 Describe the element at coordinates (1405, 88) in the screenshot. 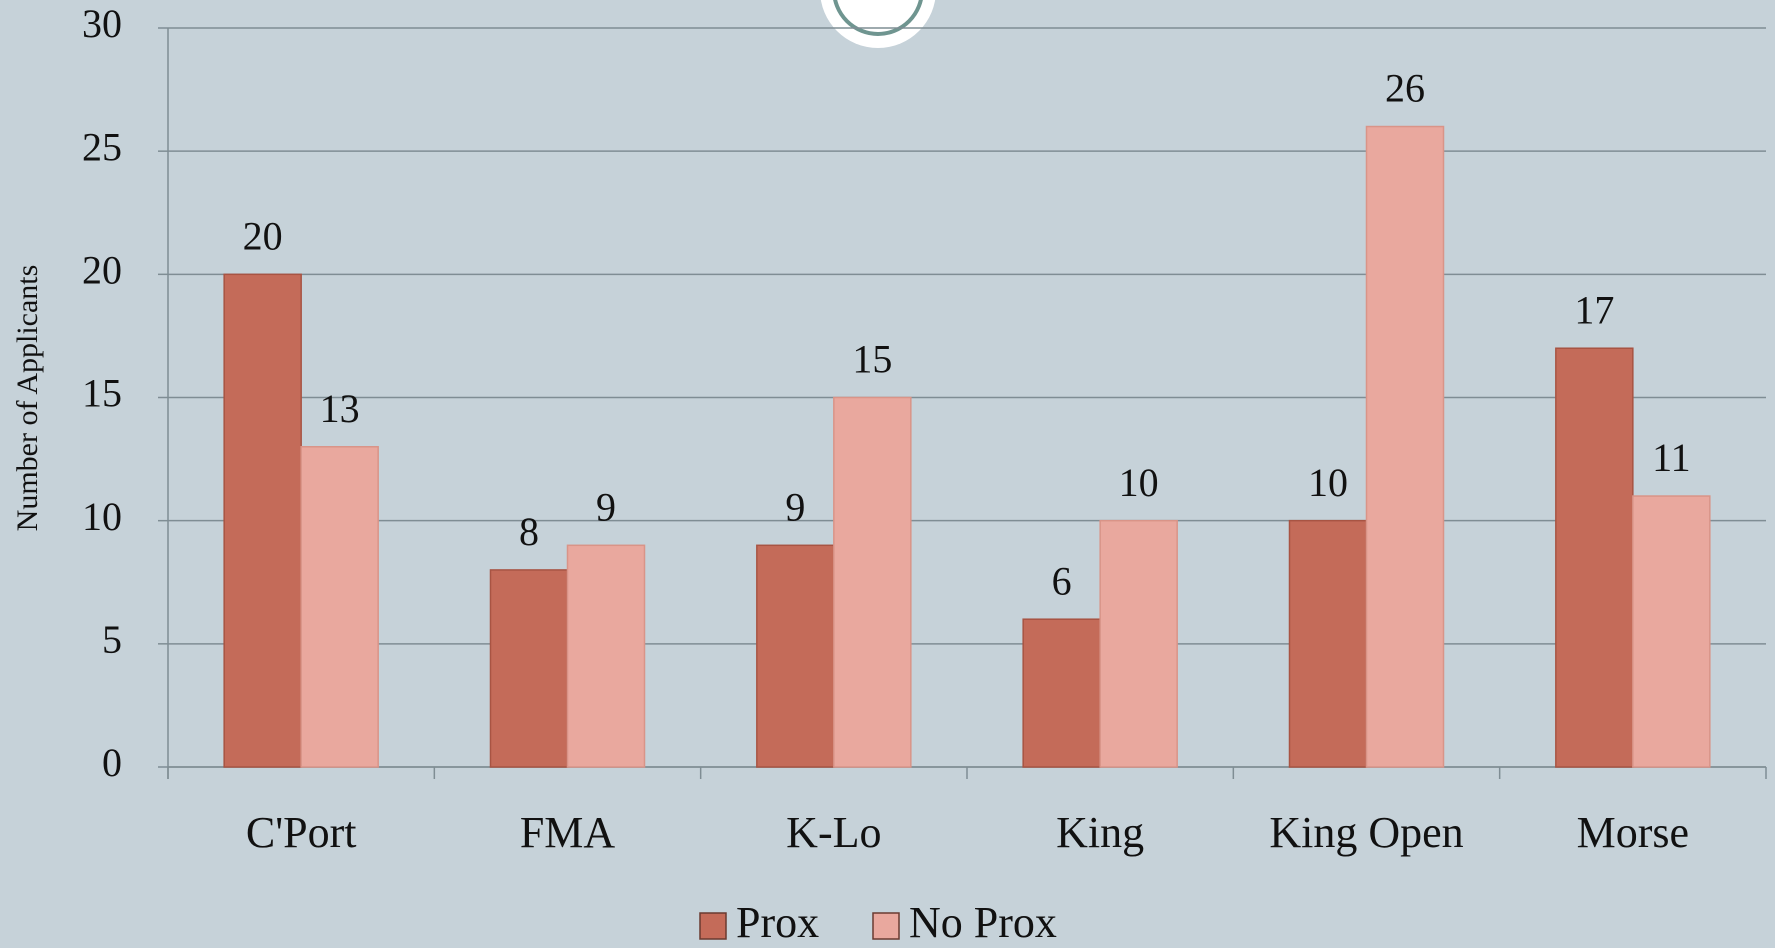

I see `value-label: 26` at that location.